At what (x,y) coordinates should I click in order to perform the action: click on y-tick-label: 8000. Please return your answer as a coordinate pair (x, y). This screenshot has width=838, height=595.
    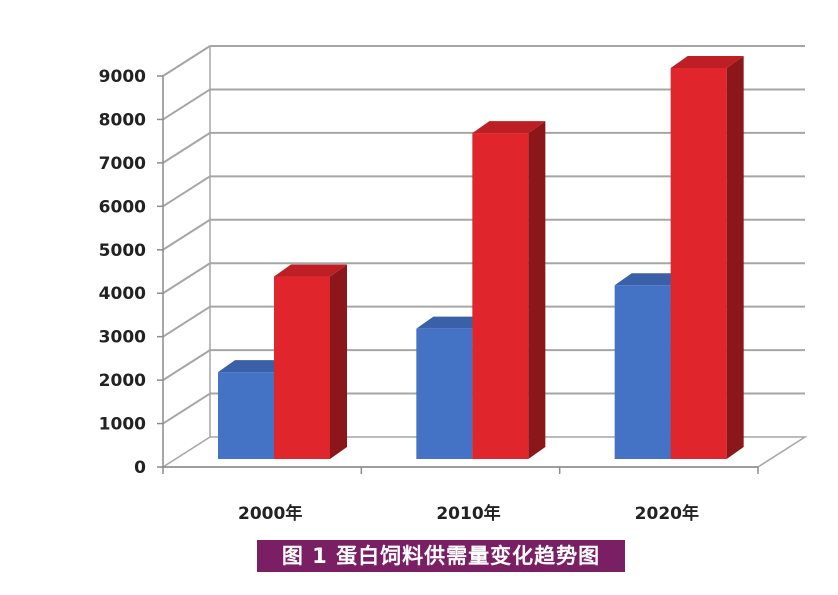
    Looking at the image, I should click on (122, 120).